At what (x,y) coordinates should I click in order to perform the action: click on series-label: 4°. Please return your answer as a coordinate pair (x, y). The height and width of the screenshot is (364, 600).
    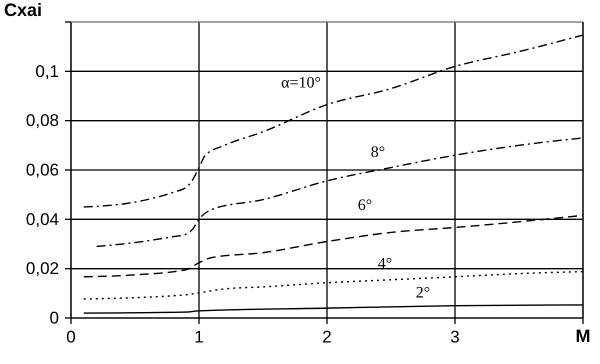
    Looking at the image, I should click on (385, 263).